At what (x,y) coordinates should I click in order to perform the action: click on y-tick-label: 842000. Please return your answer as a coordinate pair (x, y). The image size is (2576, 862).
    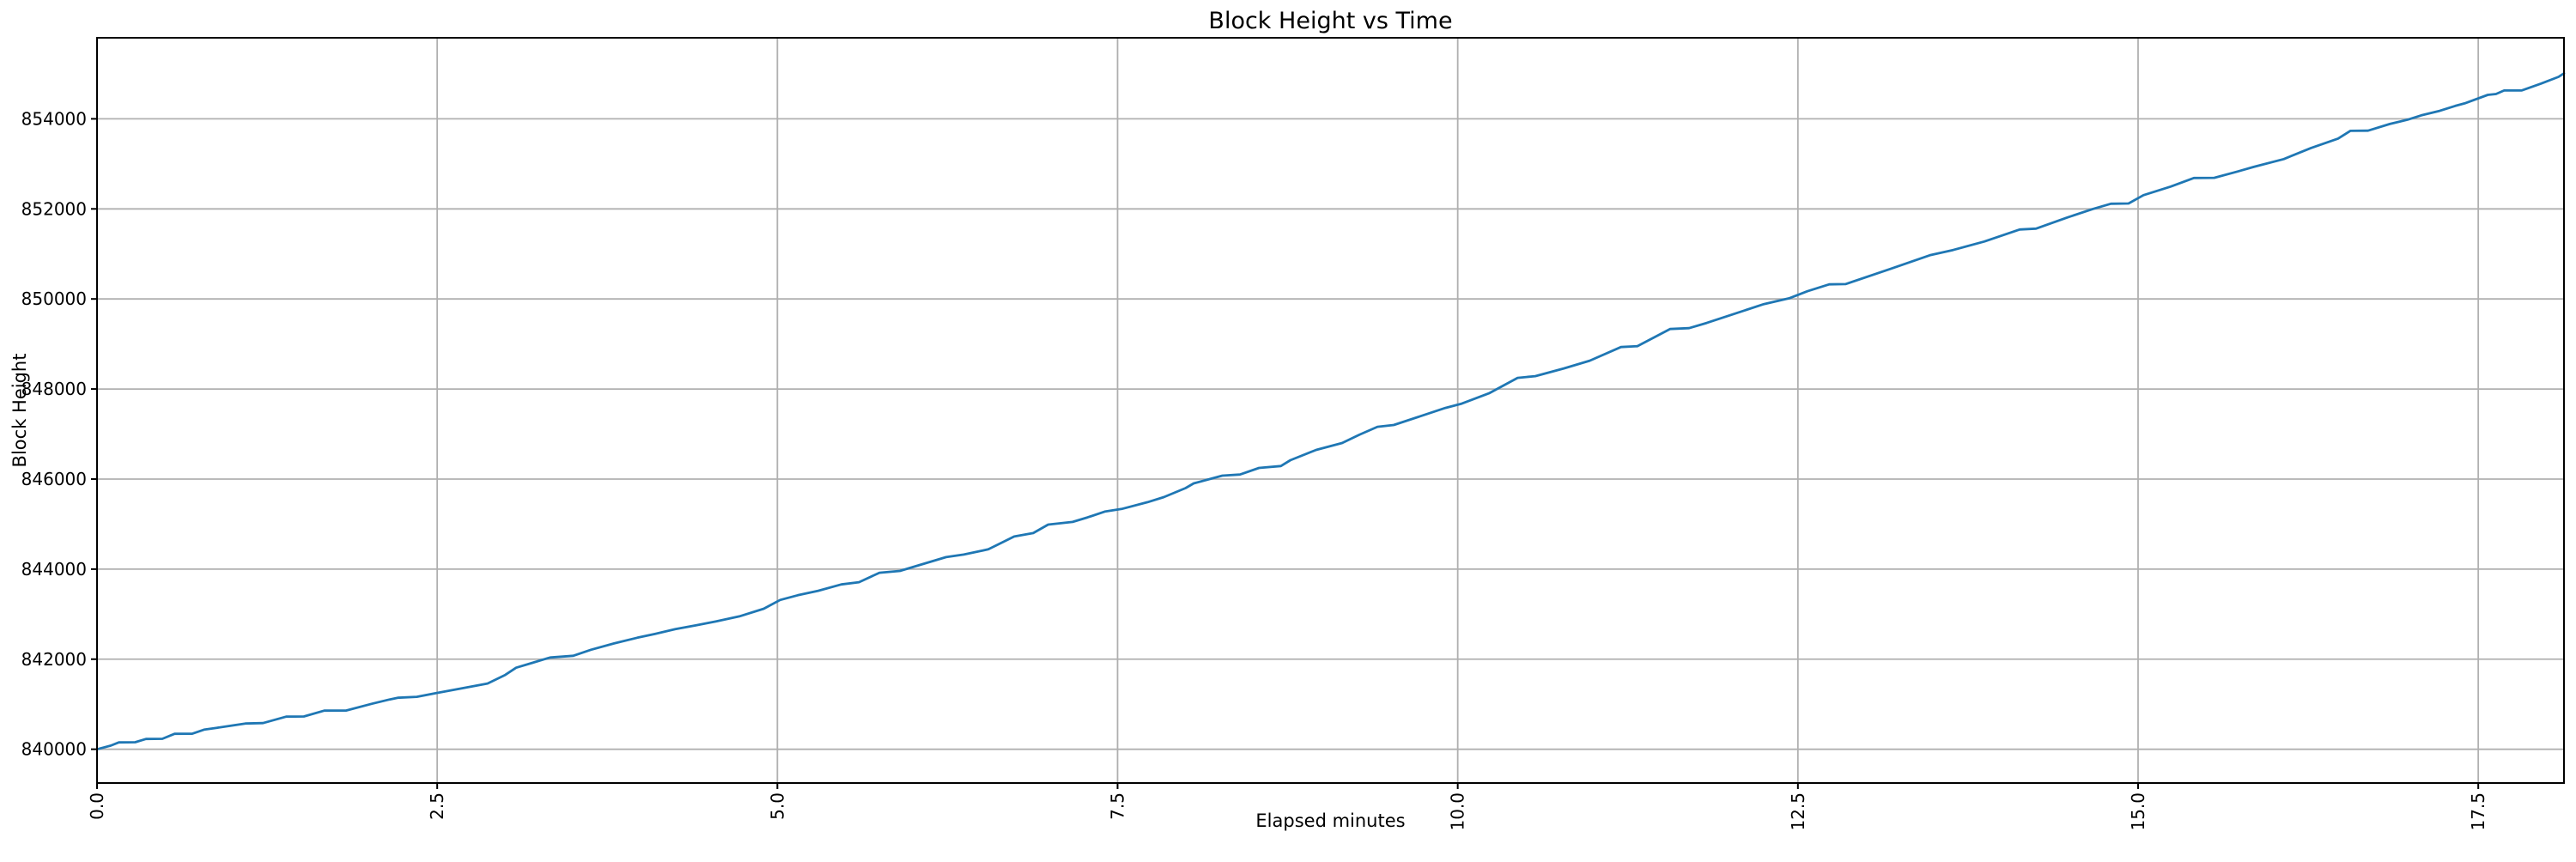
    Looking at the image, I should click on (54, 659).